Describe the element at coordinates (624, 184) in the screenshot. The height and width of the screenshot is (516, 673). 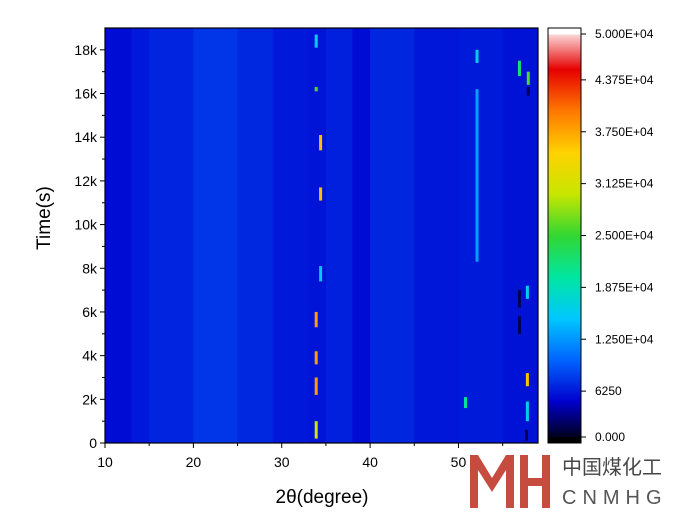
I see `colorbar-tick-label: 3.125E+04` at that location.